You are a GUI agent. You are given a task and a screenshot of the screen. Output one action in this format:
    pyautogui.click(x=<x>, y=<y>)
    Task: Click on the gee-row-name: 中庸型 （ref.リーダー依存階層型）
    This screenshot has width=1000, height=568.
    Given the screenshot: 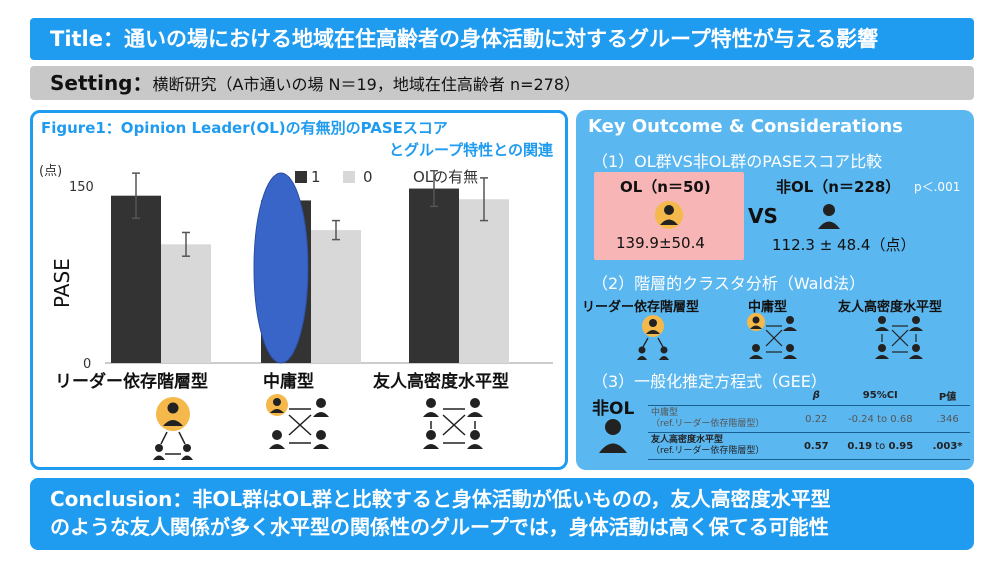 What is the action you would take?
    pyautogui.click(x=723, y=419)
    